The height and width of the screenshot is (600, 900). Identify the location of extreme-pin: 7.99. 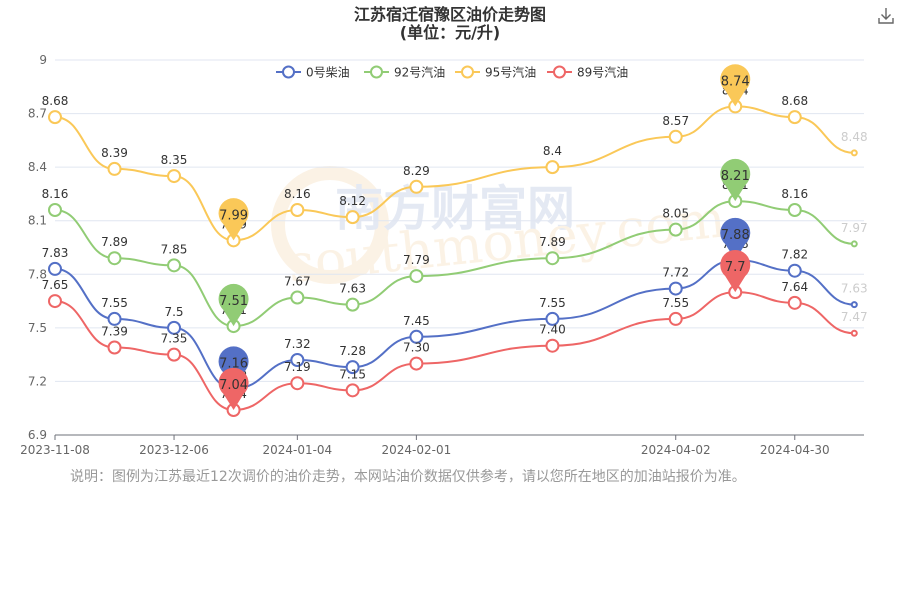
(233, 219).